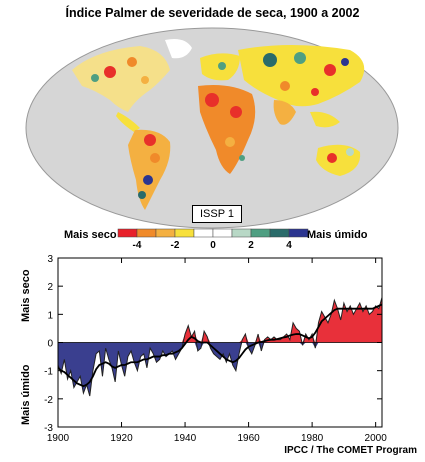 The height and width of the screenshot is (462, 425). What do you see at coordinates (220, 369) in the screenshot?
I see `series-wet-area` at bounding box center [220, 369].